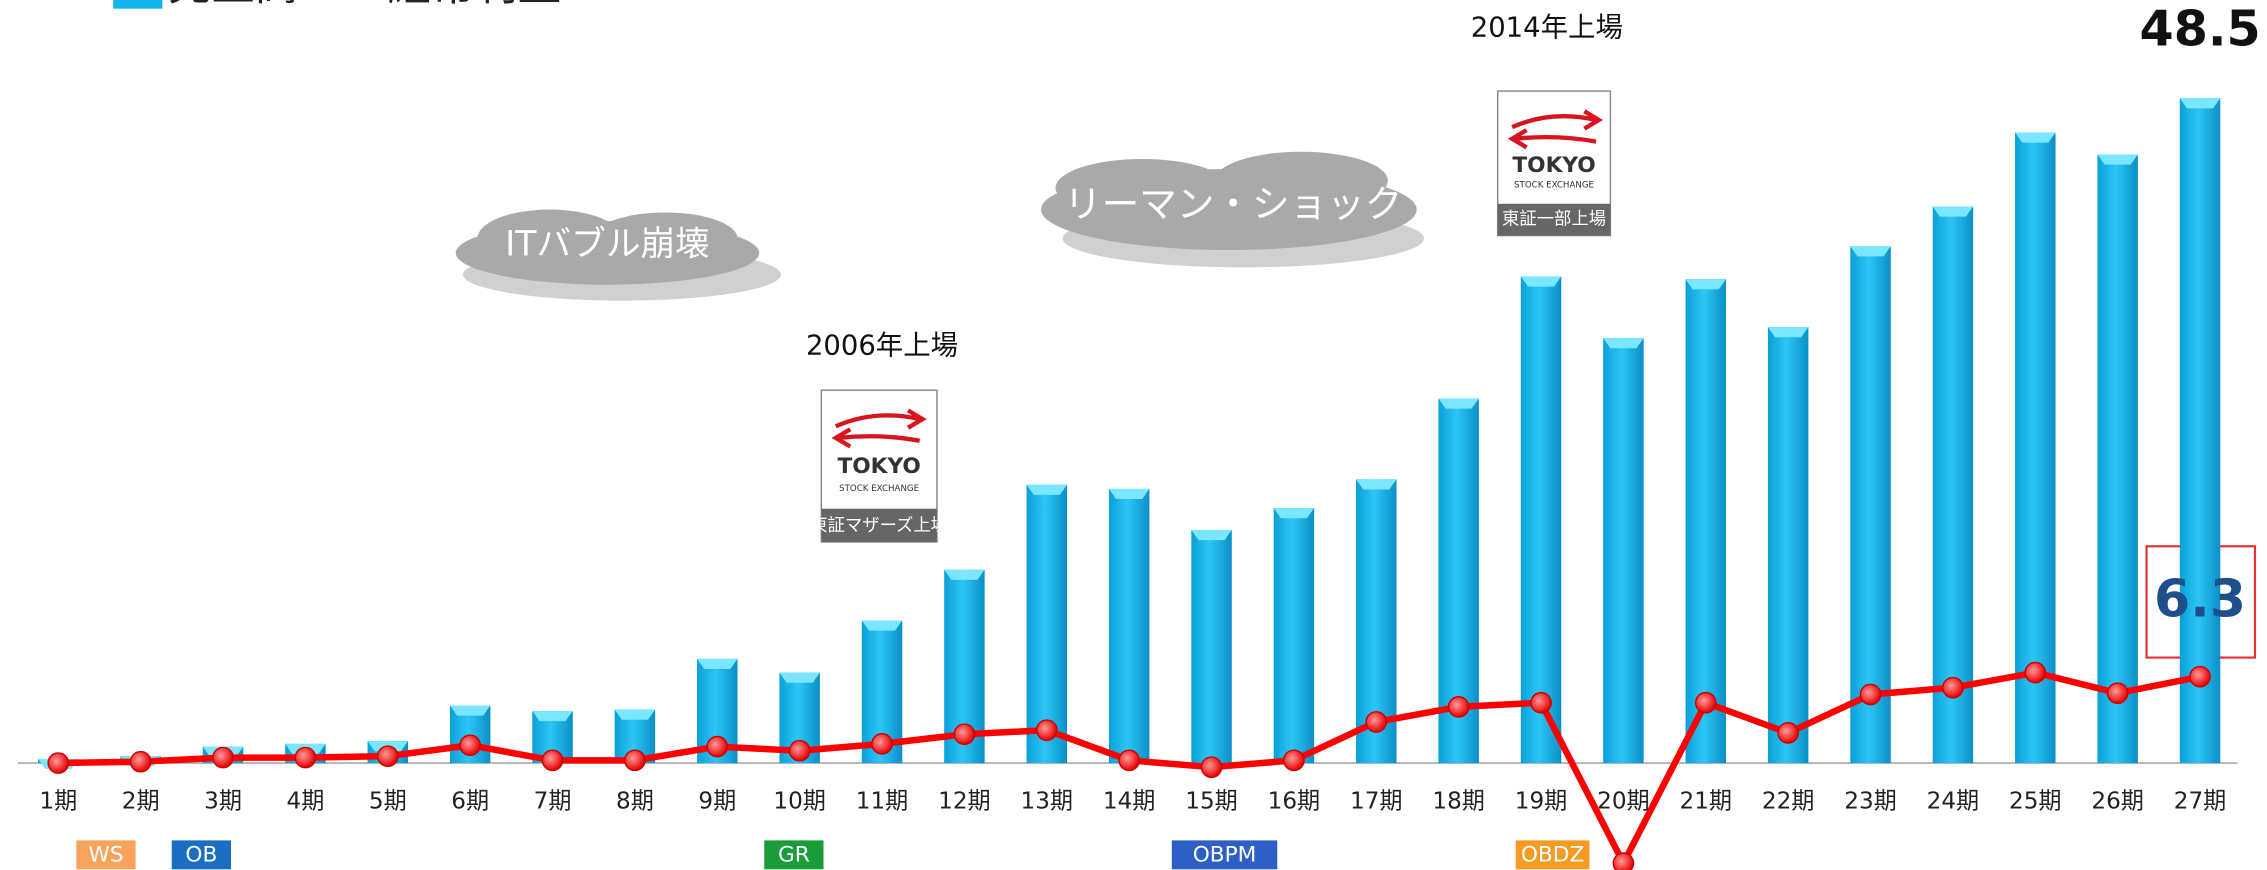 This screenshot has height=870, width=2267. I want to click on badge-label: OBDZ, so click(1552, 855).